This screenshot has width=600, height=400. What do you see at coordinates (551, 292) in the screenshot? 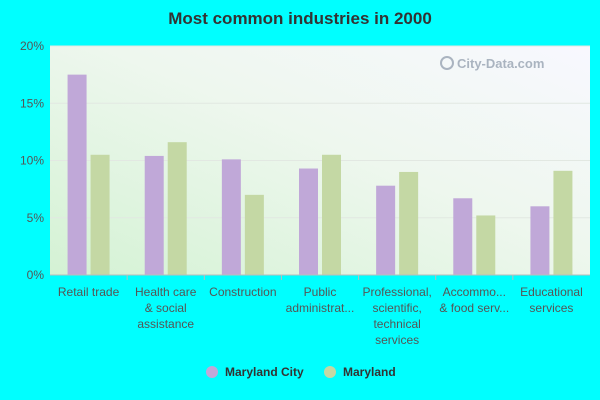
I see `category-label: Educational` at bounding box center [551, 292].